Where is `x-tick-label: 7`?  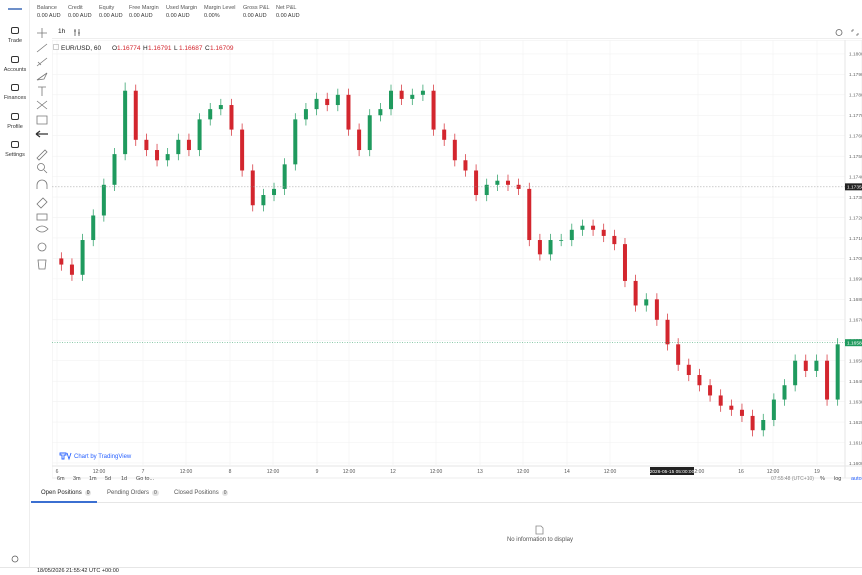 x-tick-label: 7 is located at coordinates (143, 472).